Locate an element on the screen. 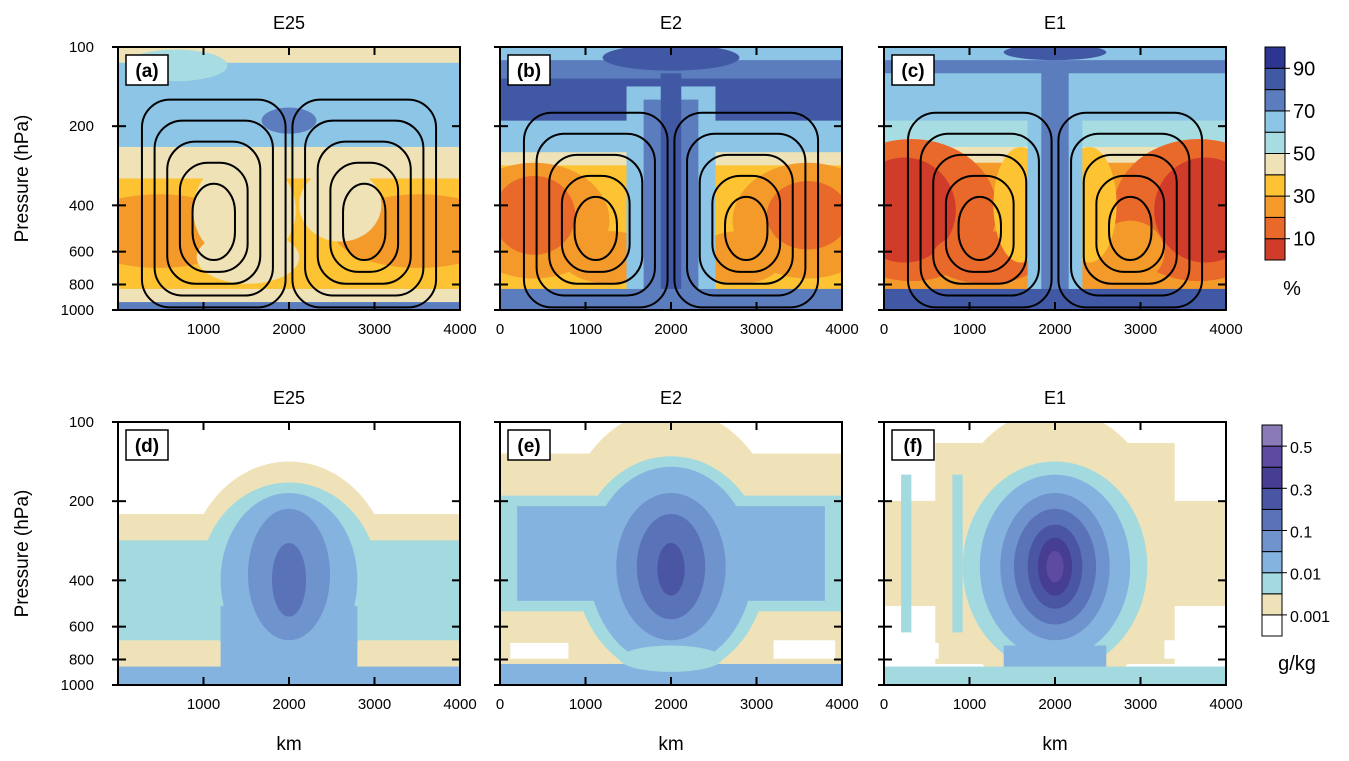 This screenshot has height=761, width=1349. colorbar-tick-label: 0.5 is located at coordinates (1301, 448).